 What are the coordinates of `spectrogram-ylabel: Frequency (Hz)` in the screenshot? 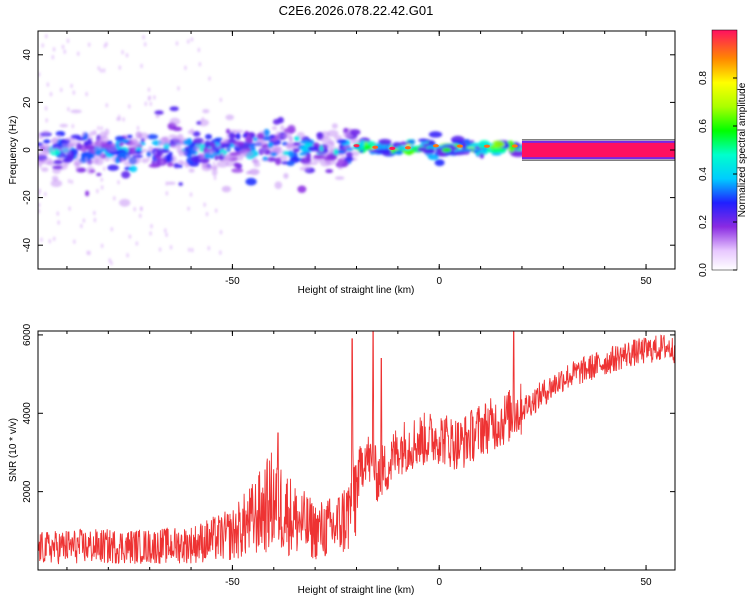 It's located at (13, 150).